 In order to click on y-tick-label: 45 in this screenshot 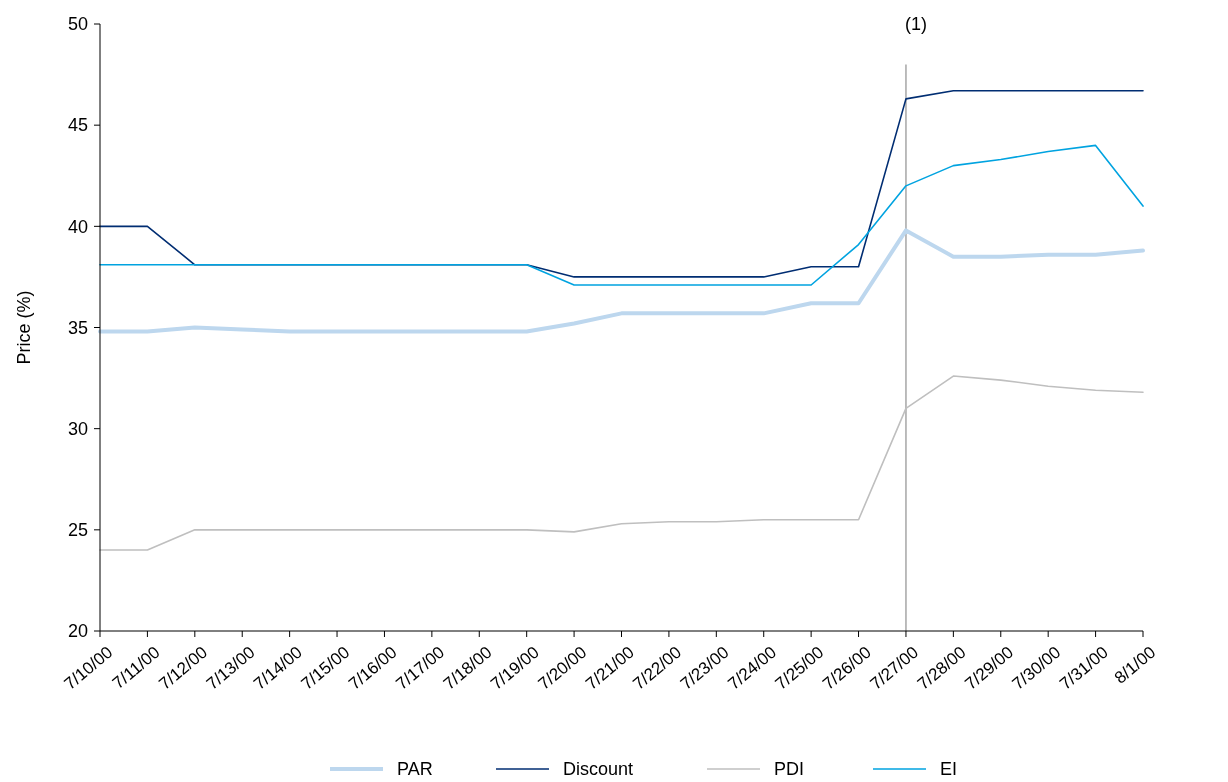, I will do `click(77, 125)`.